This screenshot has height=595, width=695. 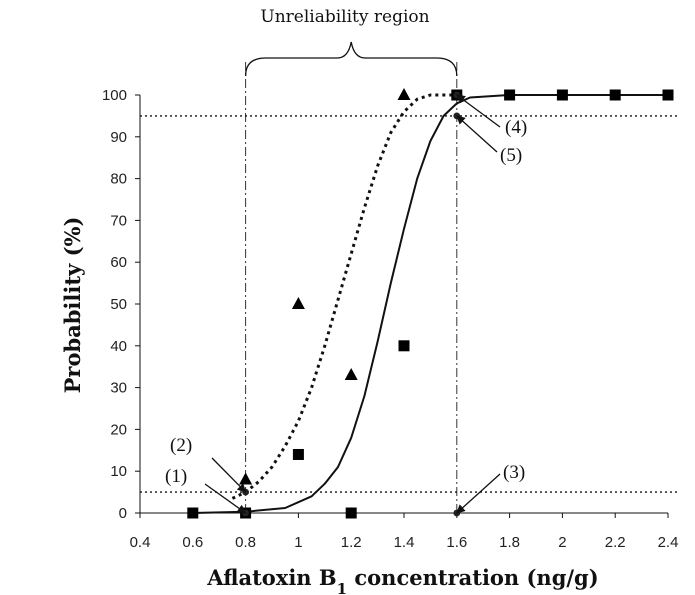 What do you see at coordinates (516, 127) in the screenshot?
I see `annotation-label: (4)` at bounding box center [516, 127].